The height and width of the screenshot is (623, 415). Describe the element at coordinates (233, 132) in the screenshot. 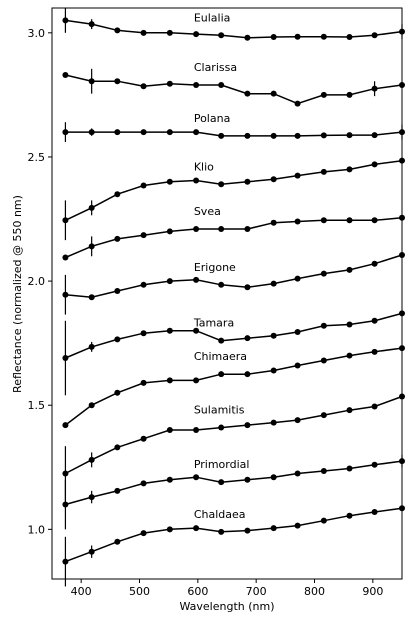

I see `series-polana` at that location.